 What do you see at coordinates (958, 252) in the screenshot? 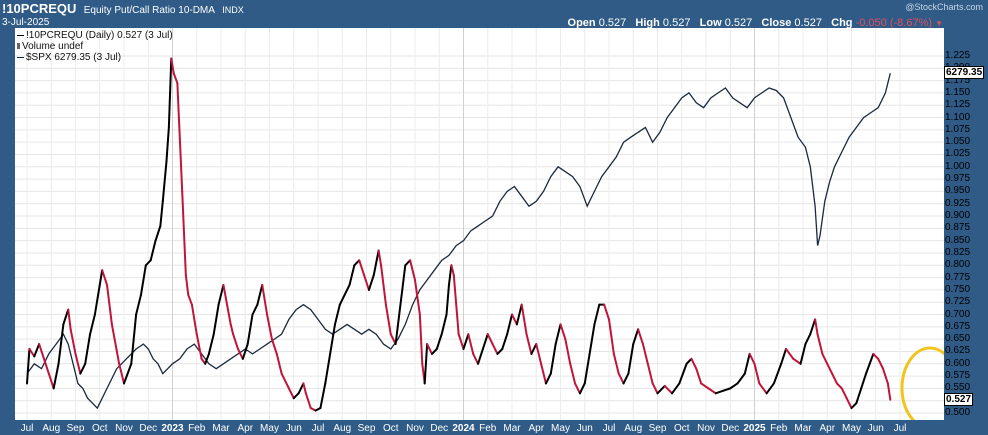
I see `y-tick-label: 0.825` at bounding box center [958, 252].